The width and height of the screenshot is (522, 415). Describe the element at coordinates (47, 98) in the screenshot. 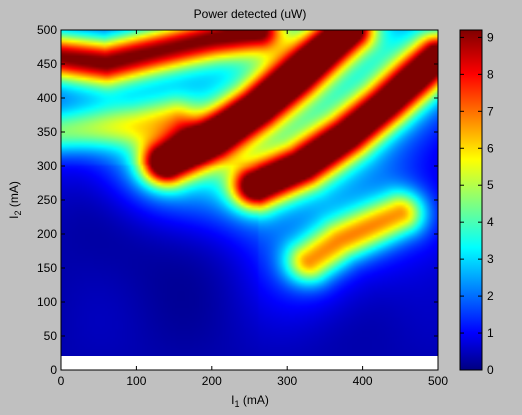

I see `y-tick-label: 400` at that location.